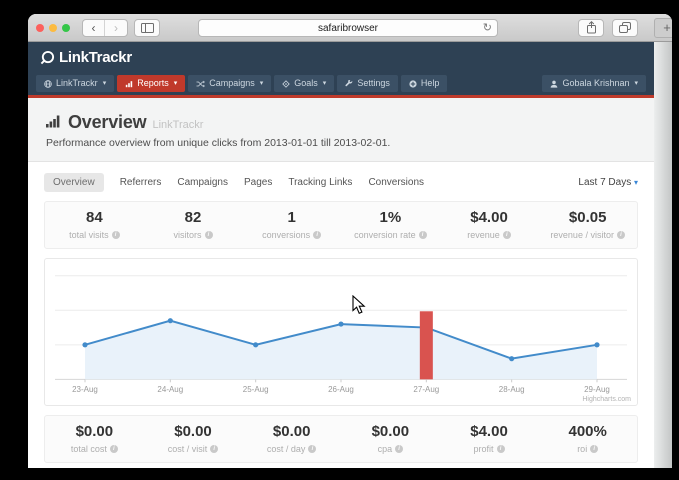  What do you see at coordinates (258, 182) in the screenshot?
I see `tab-pages: Pages` at bounding box center [258, 182].